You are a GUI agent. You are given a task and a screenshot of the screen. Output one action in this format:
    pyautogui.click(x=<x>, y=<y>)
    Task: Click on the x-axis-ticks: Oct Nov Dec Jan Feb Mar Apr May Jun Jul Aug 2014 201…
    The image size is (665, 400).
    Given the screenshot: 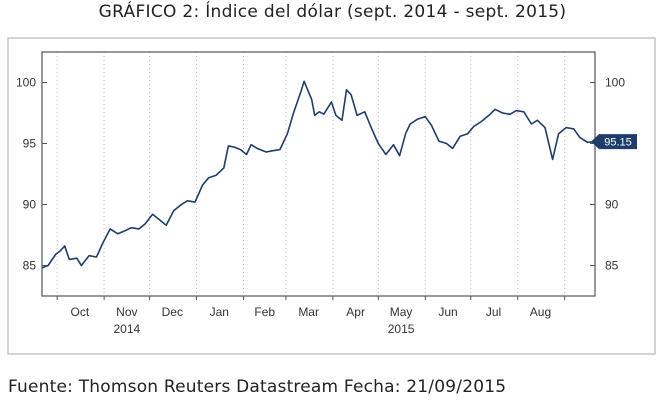 What is the action you would take?
    pyautogui.click(x=311, y=320)
    